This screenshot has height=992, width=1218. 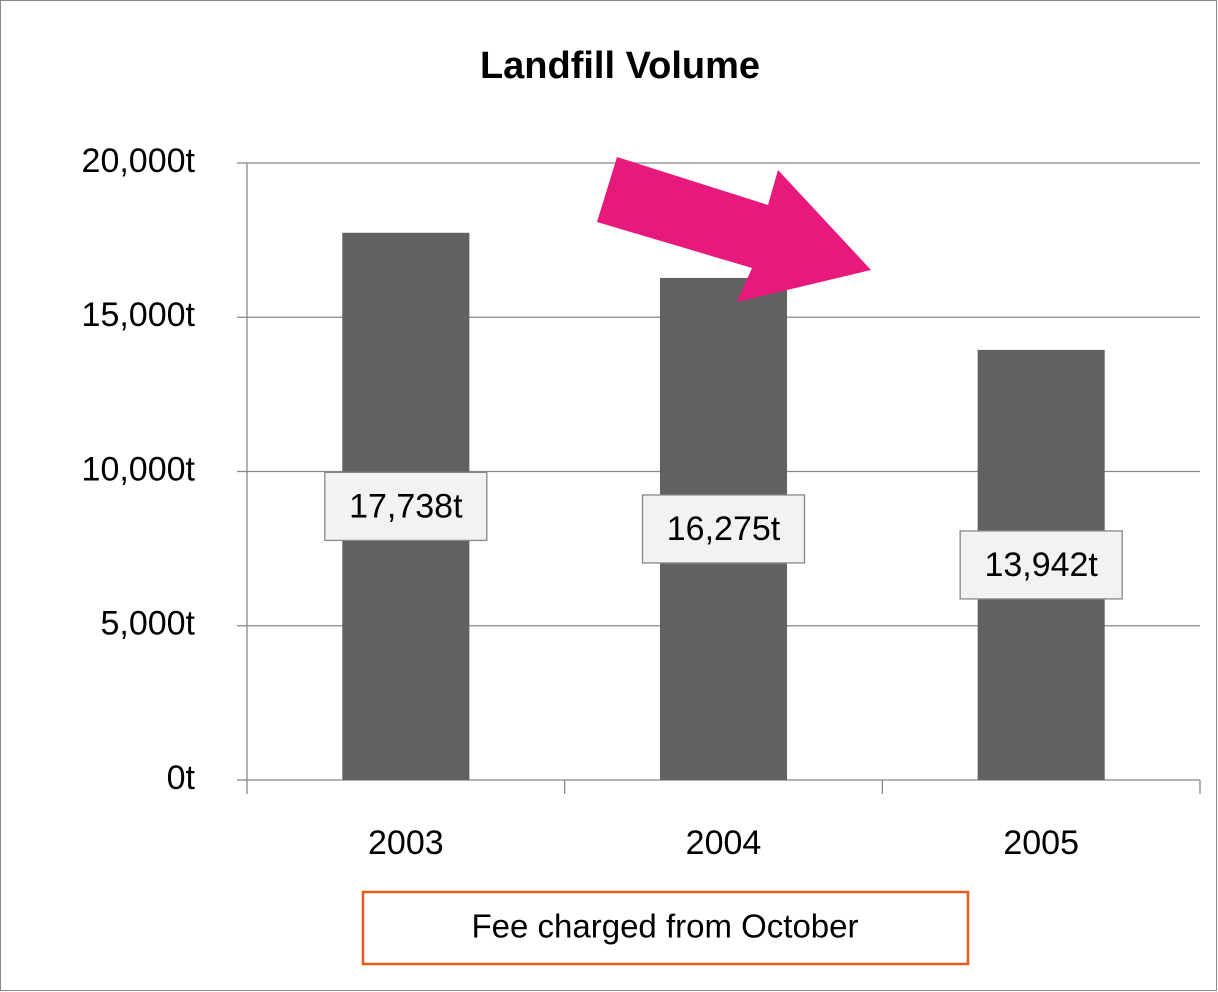 What do you see at coordinates (406, 843) in the screenshot?
I see `x-tick-label: 2003` at bounding box center [406, 843].